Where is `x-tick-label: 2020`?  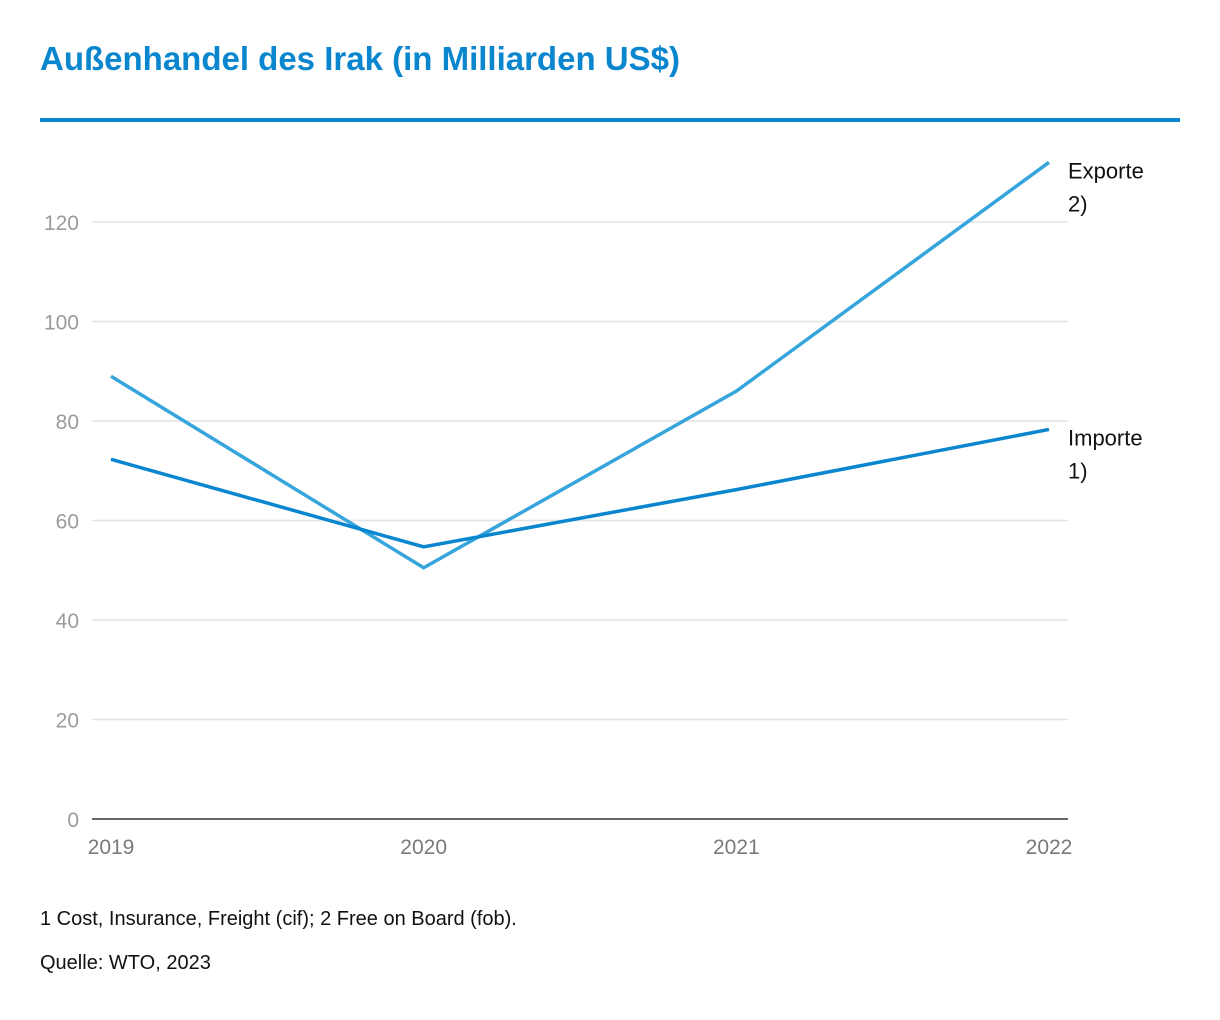
x-tick-label: 2020 is located at coordinates (423, 847).